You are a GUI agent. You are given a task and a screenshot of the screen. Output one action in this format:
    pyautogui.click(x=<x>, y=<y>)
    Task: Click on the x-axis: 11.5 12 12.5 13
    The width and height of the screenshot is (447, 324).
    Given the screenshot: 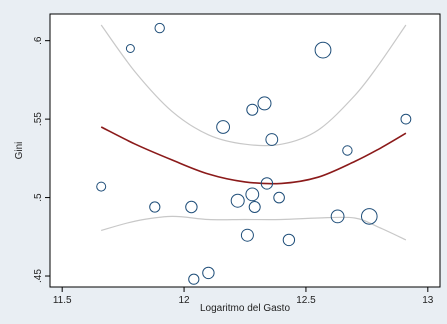 What is the action you would take?
    pyautogui.click(x=243, y=296)
    